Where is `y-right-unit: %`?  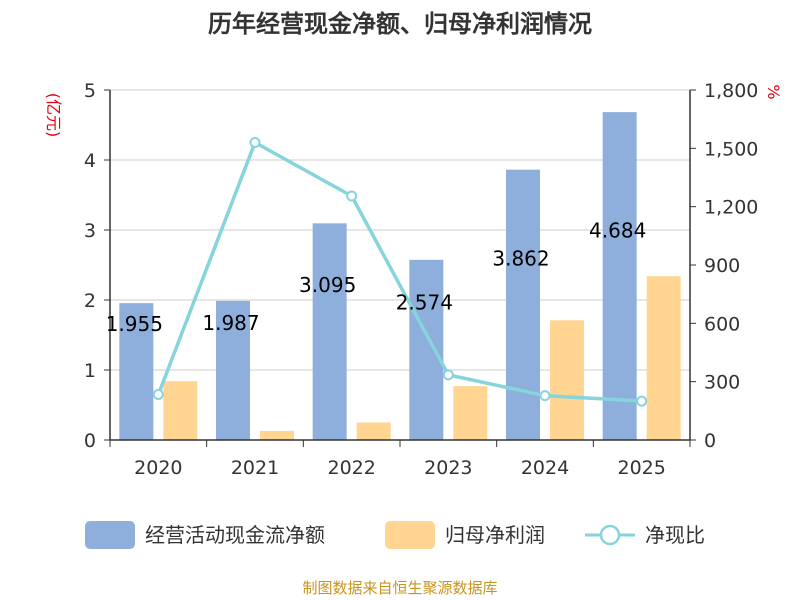 y-right-unit: % is located at coordinates (773, 91).